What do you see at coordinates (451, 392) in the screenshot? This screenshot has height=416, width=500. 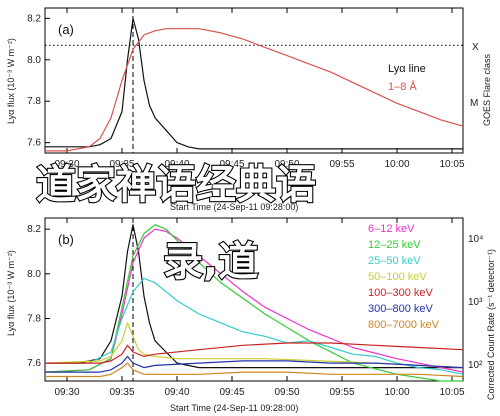 I see `x-tick-label-b-7: 10:05` at bounding box center [451, 392].